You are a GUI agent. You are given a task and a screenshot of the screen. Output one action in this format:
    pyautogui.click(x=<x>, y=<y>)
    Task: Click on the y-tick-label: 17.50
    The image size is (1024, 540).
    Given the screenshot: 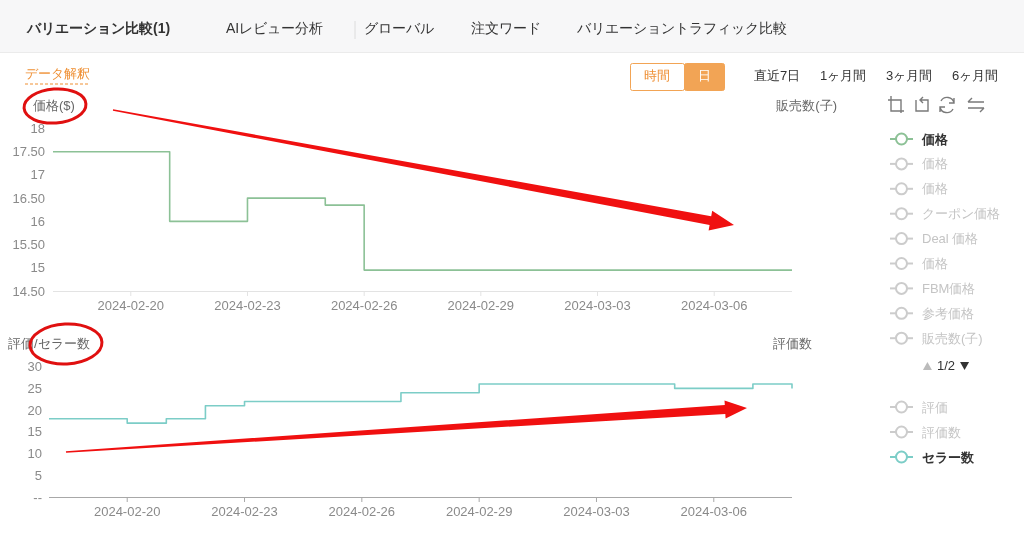 What is the action you would take?
    pyautogui.click(x=28, y=152)
    